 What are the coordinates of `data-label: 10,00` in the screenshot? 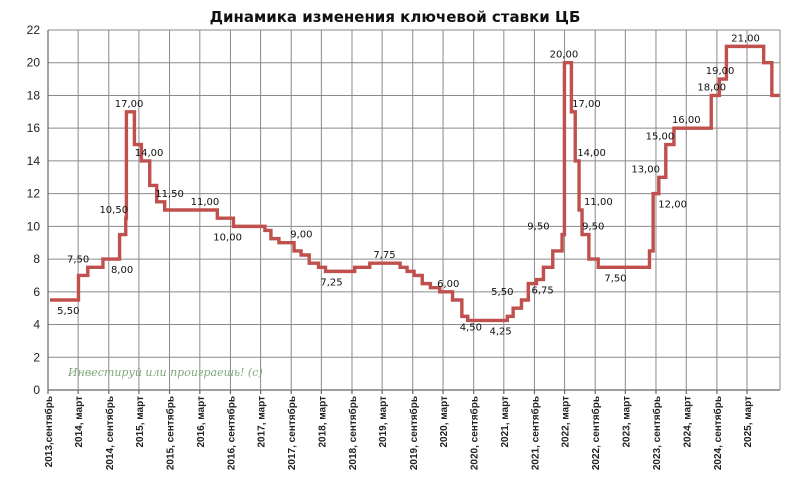 It's located at (227, 237).